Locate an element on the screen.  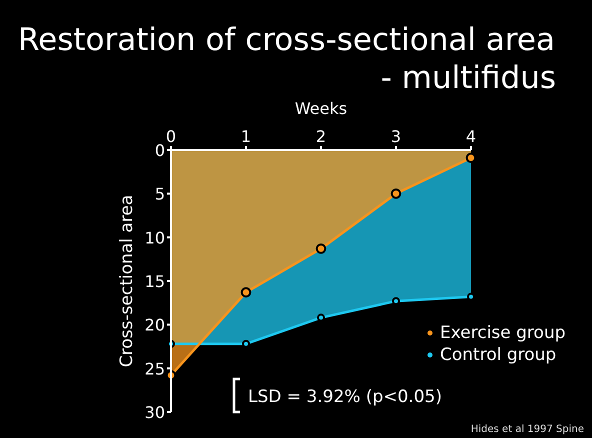
y-tick-label: 15 is located at coordinates (154, 281).